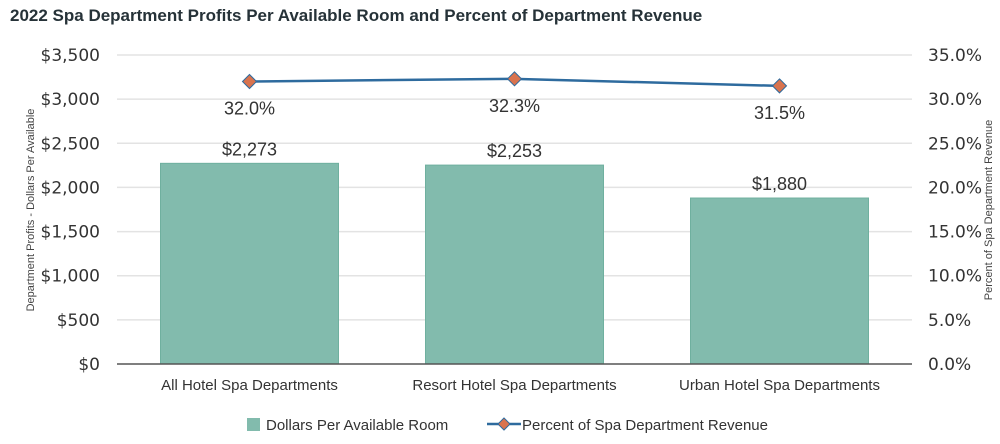  I want to click on line-data-label: 31.5%, so click(779, 113).